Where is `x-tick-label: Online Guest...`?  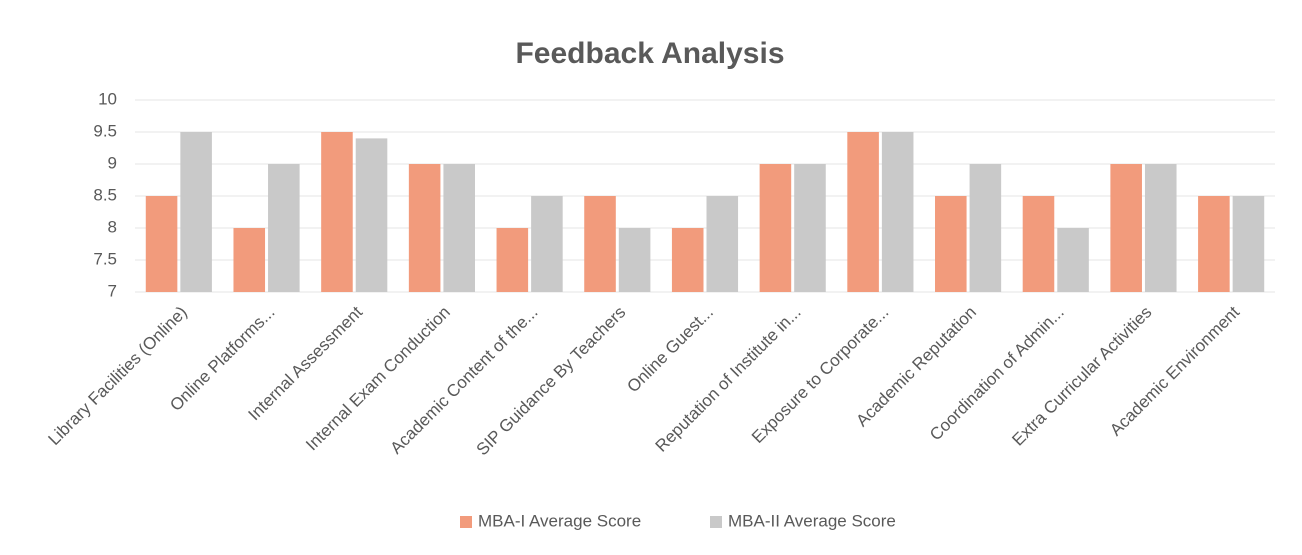
x-tick-label: Online Guest... is located at coordinates (670, 350).